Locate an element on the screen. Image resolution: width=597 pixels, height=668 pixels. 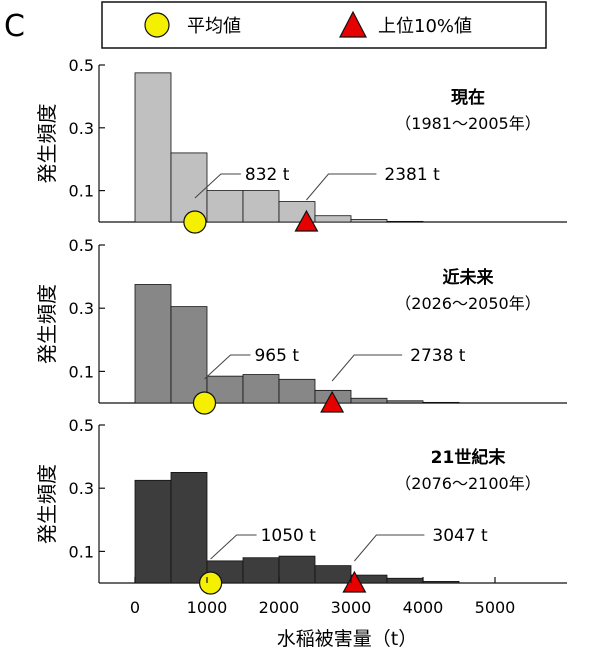
x-axis-label: 水稲被害量（t） is located at coordinates (347, 639).